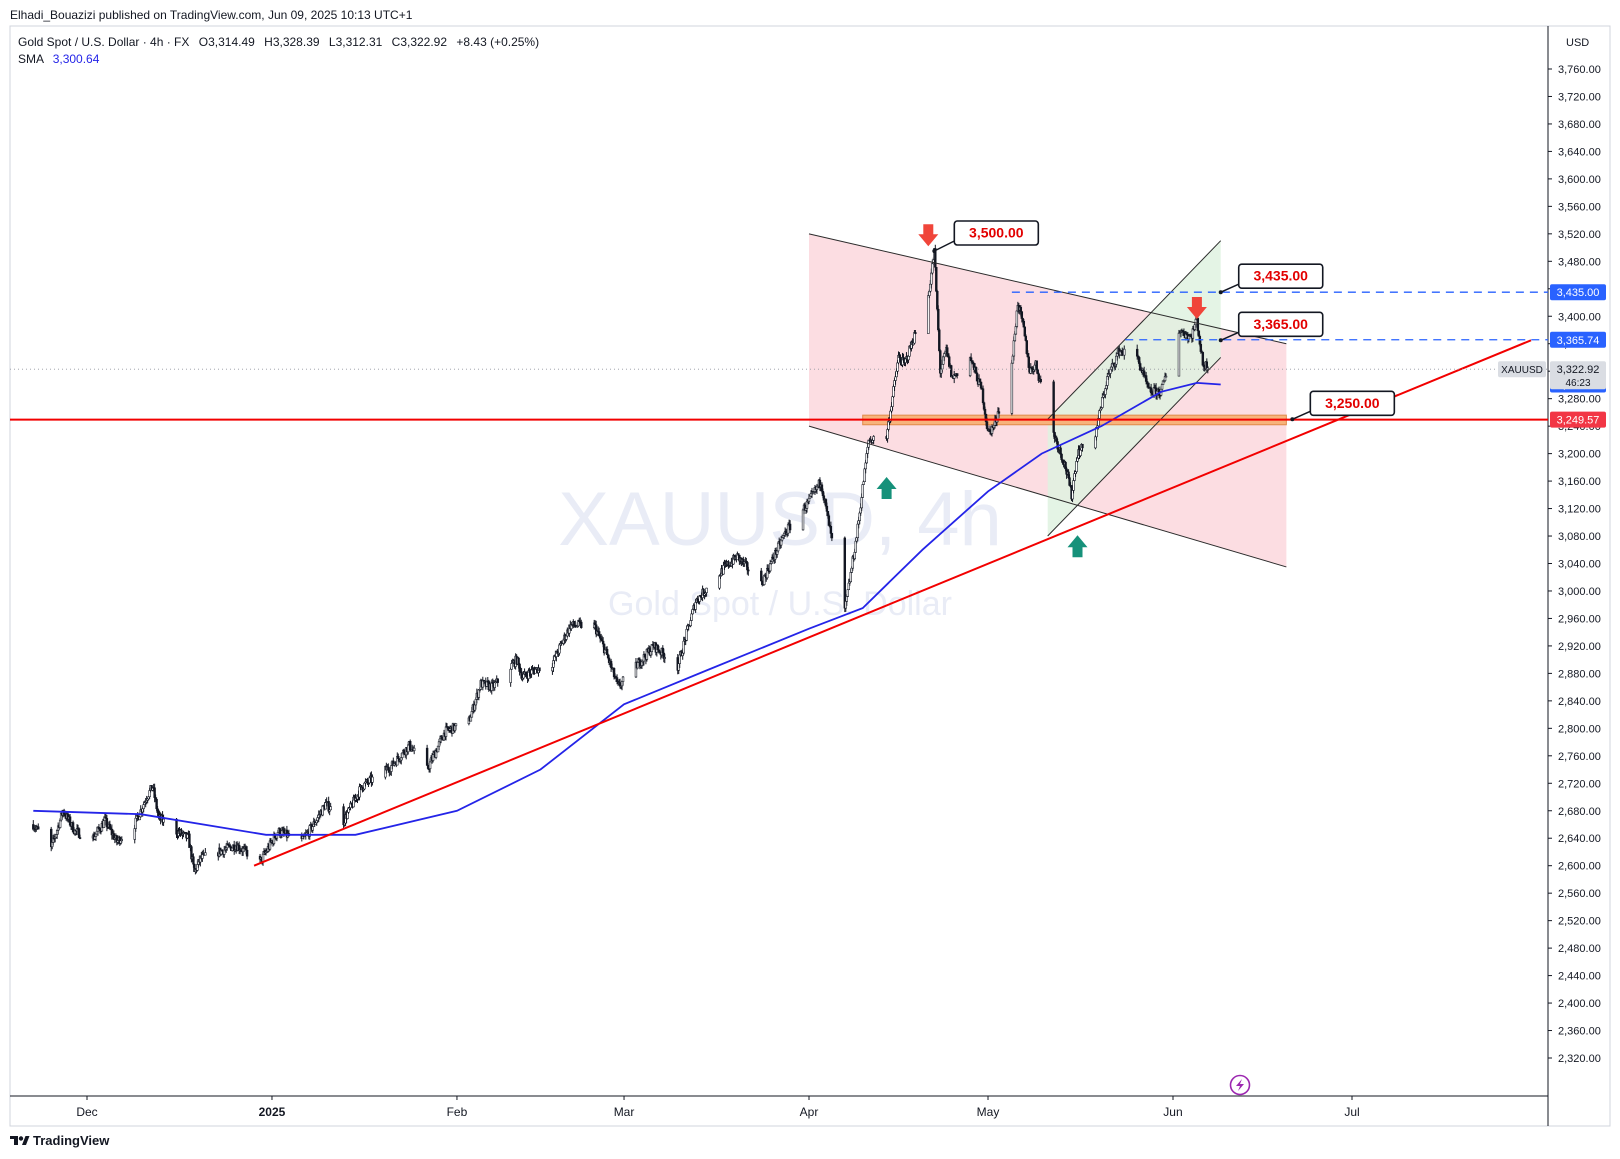  Describe the element at coordinates (14, 1140) in the screenshot. I see `tv-logo-icon` at that location.